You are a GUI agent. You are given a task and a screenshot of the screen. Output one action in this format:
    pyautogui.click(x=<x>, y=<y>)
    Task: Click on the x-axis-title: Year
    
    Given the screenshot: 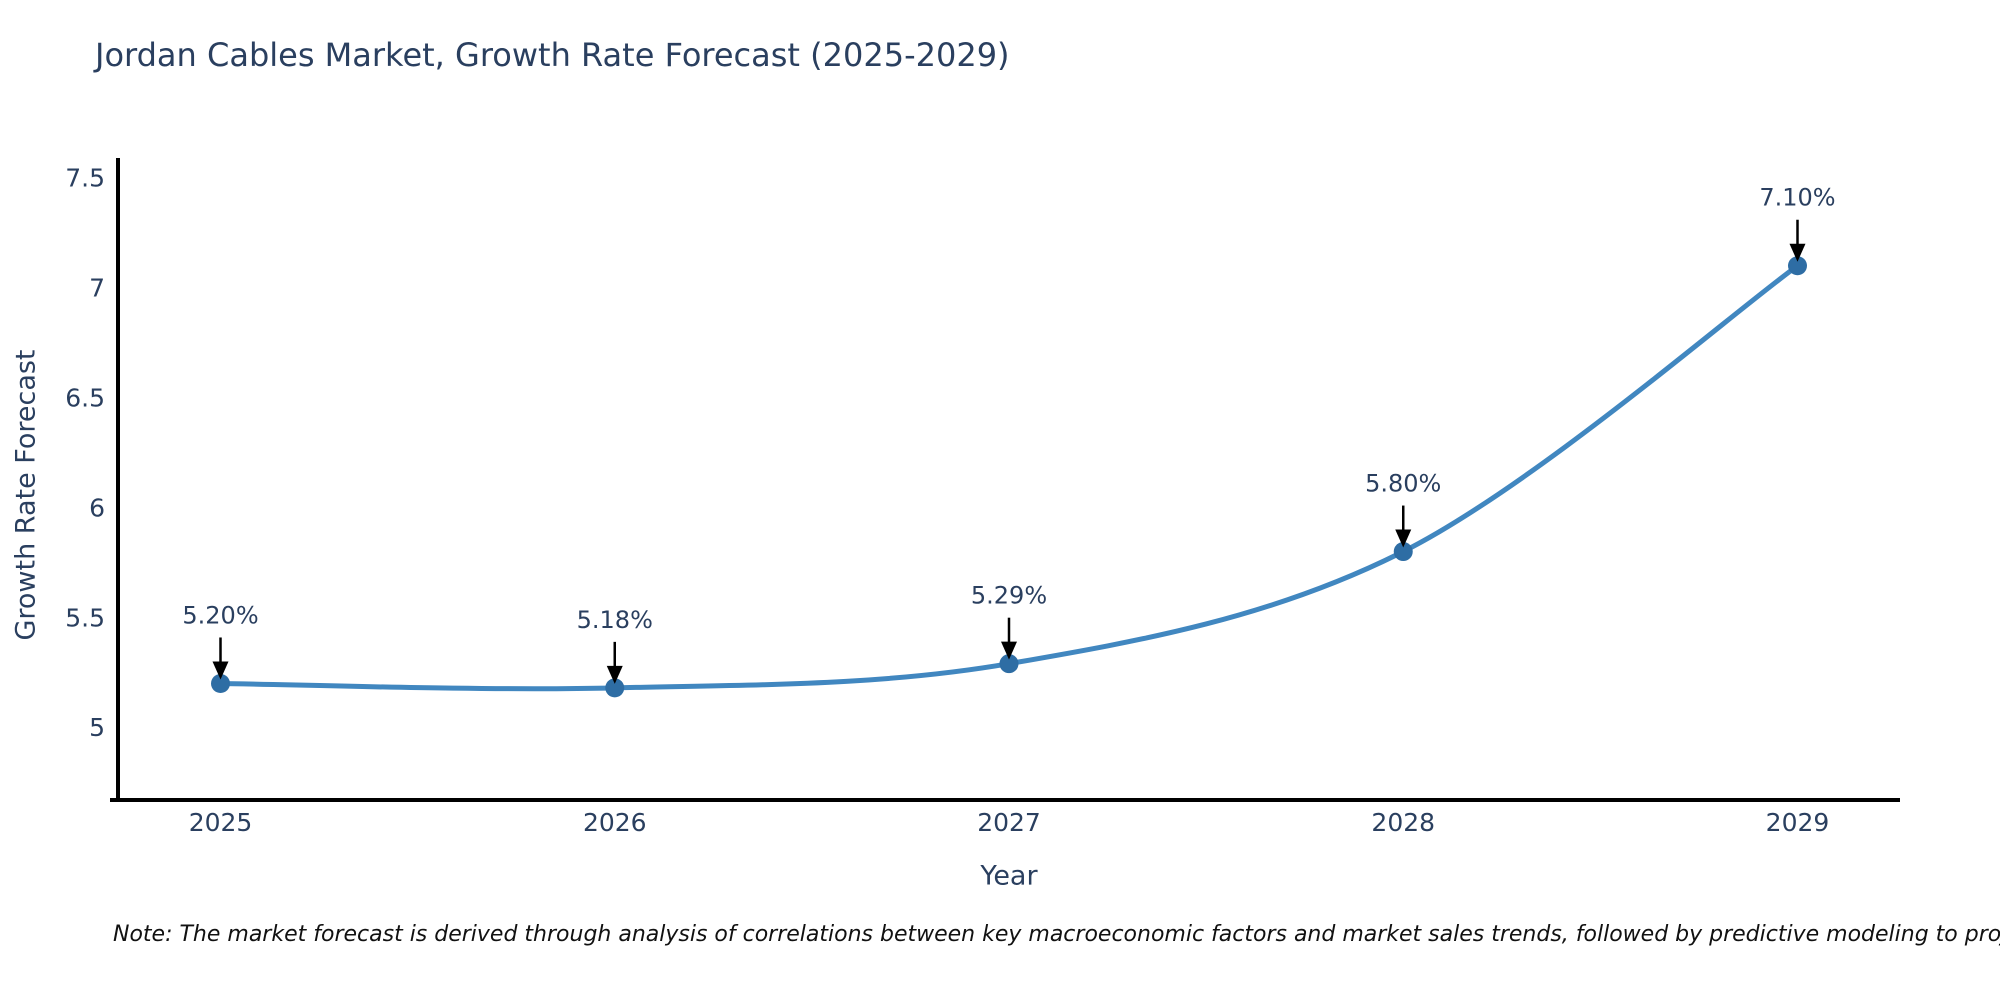 What is the action you would take?
    pyautogui.click(x=1009, y=876)
    